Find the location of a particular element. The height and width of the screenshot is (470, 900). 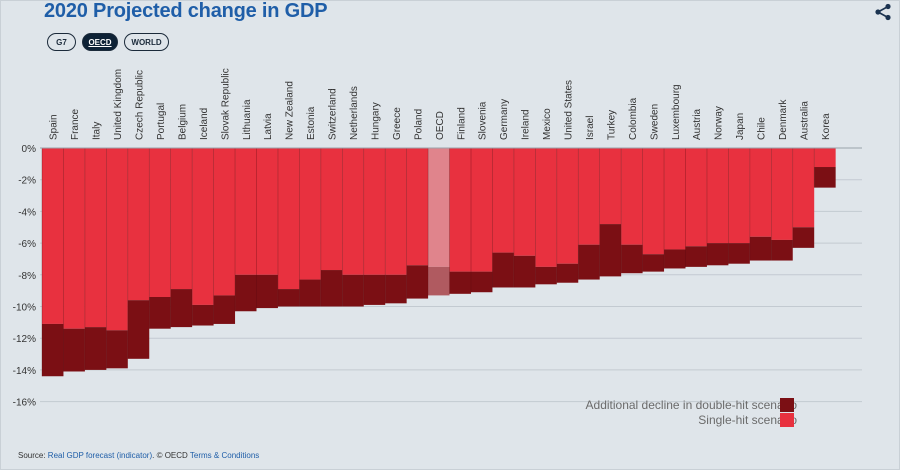

x-category-label: Mexico is located at coordinates (547, 124).